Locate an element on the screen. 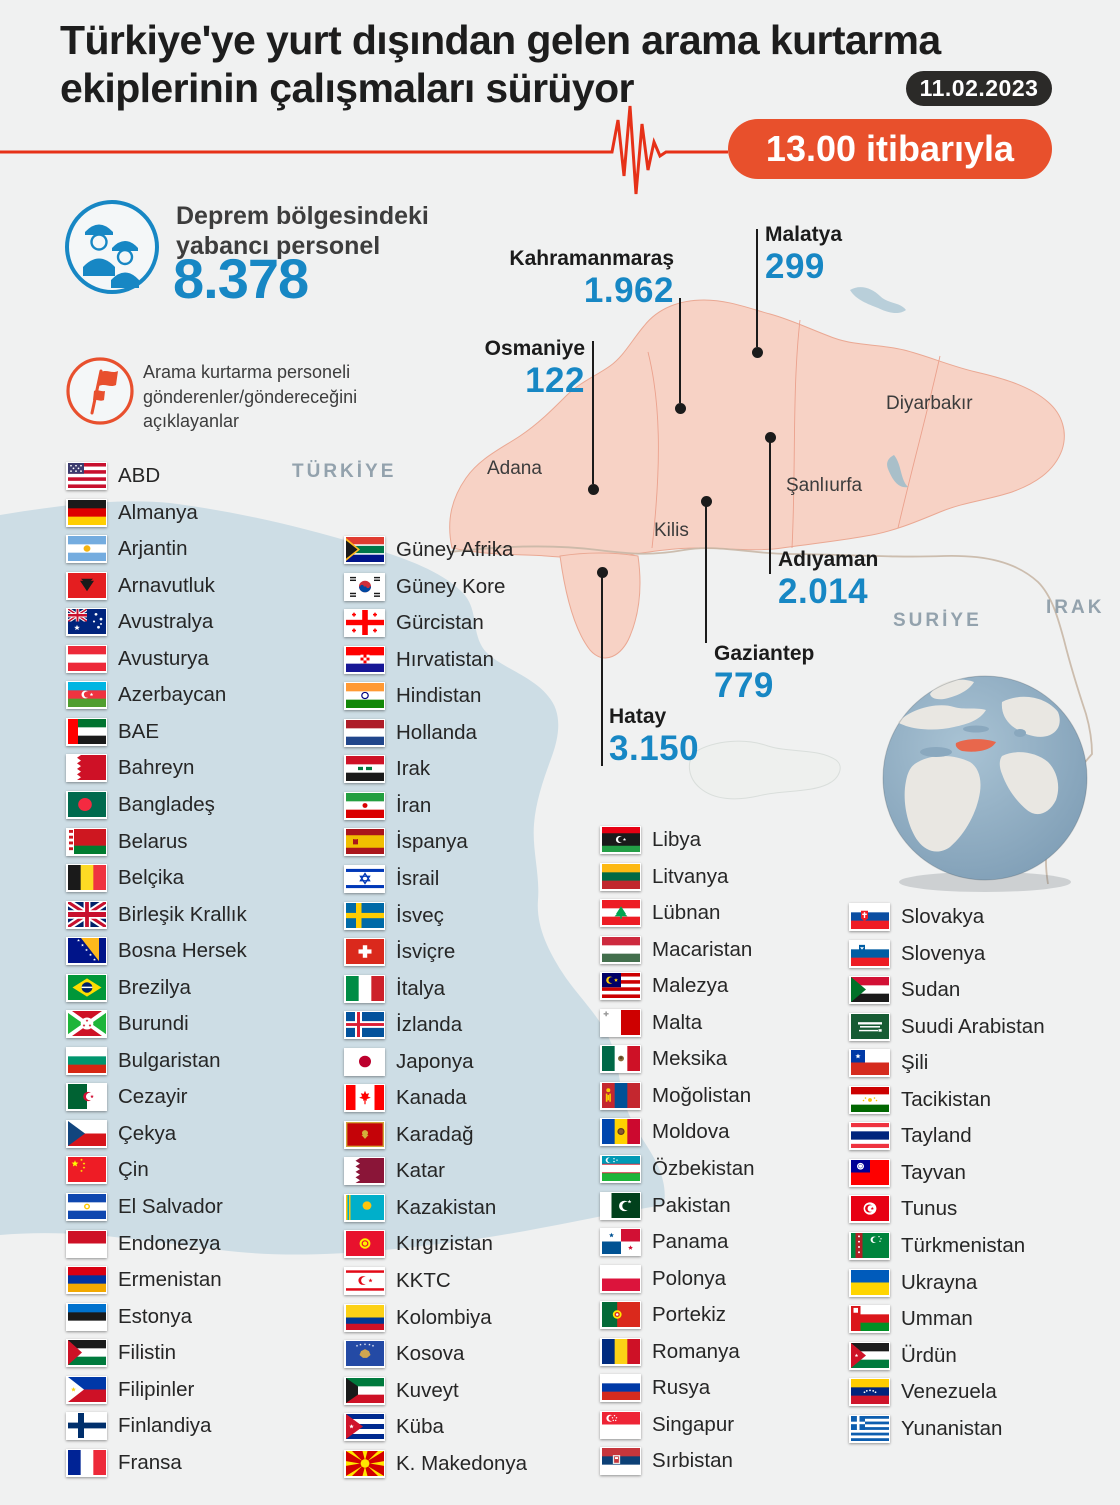 This screenshot has height=1505, width=1120. country-row: Moğolistan is located at coordinates (675, 1095).